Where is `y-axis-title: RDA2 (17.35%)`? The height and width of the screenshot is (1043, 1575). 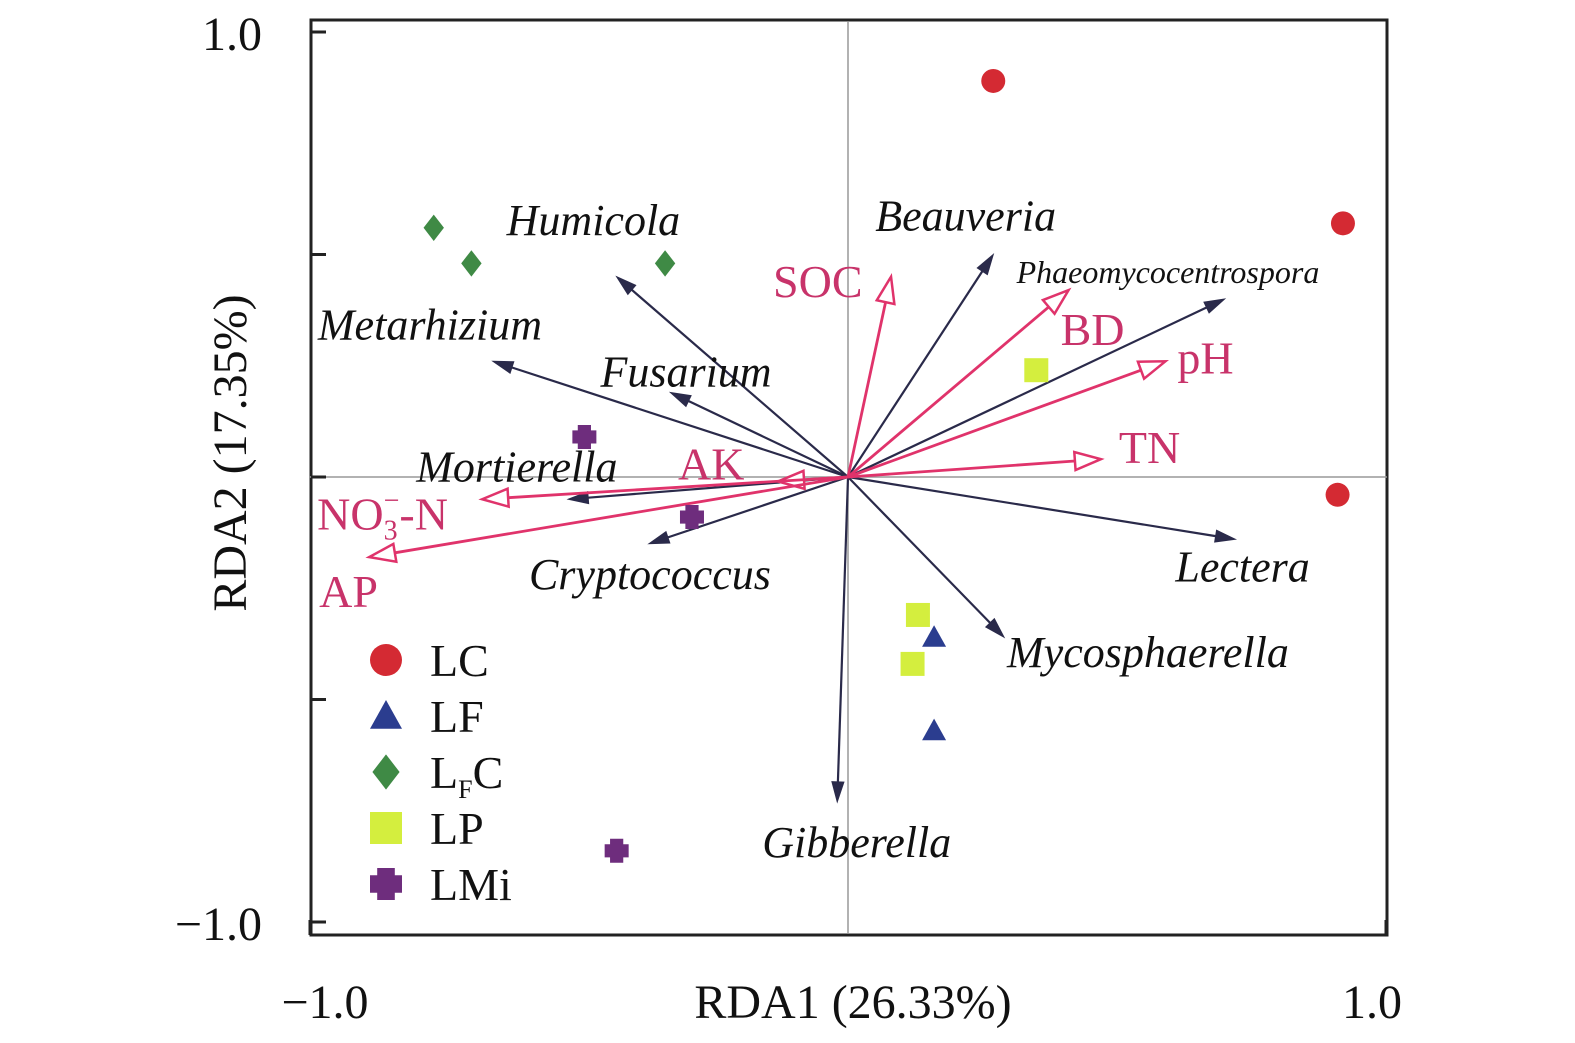
y-axis-title: RDA2 (17.35%) is located at coordinates (230, 452).